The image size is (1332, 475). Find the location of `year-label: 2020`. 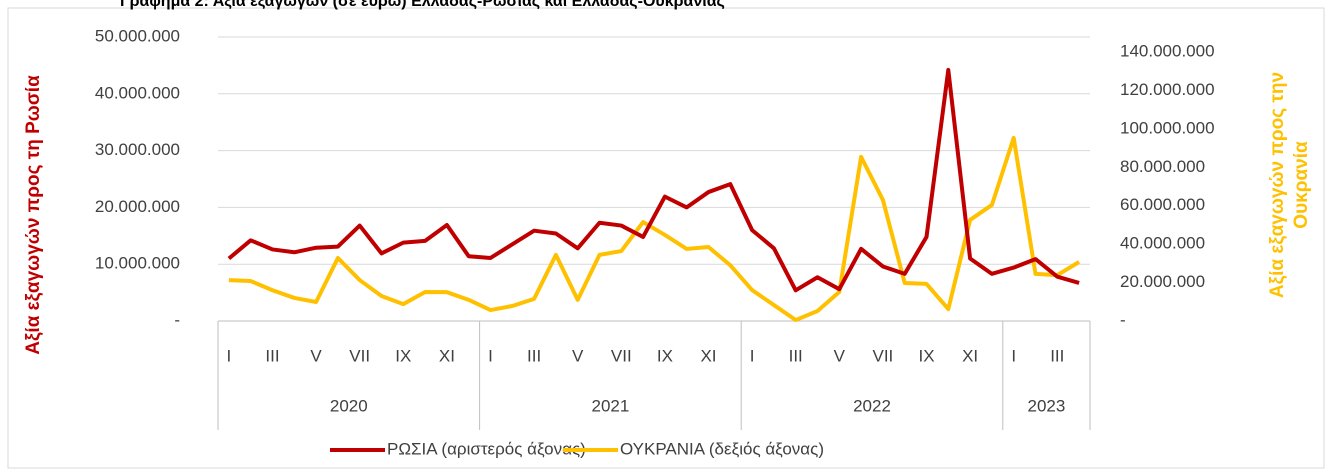

year-label: 2020 is located at coordinates (349, 405).